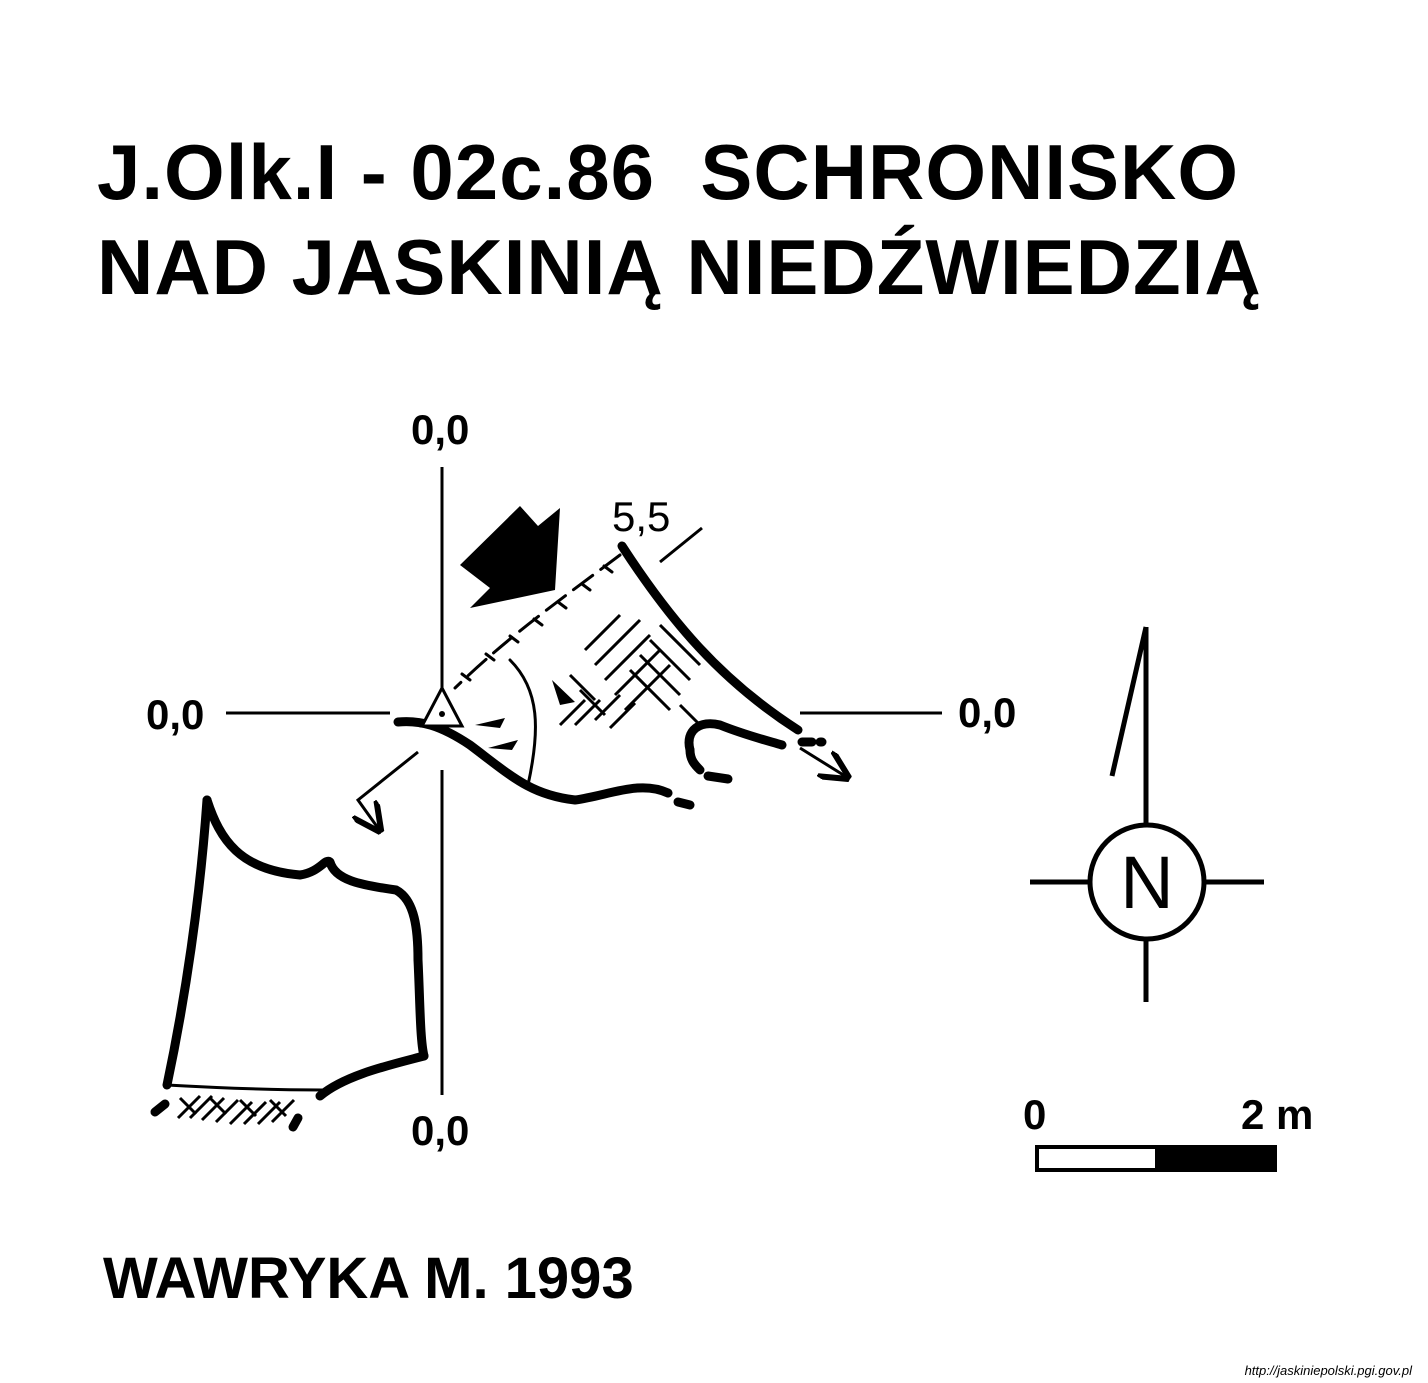 The height and width of the screenshot is (1383, 1428). Describe the element at coordinates (679, 267) in the screenshot. I see `map-title-line-2: NAD JASKINIĄ NIEDŹWIEDZIĄ` at that location.